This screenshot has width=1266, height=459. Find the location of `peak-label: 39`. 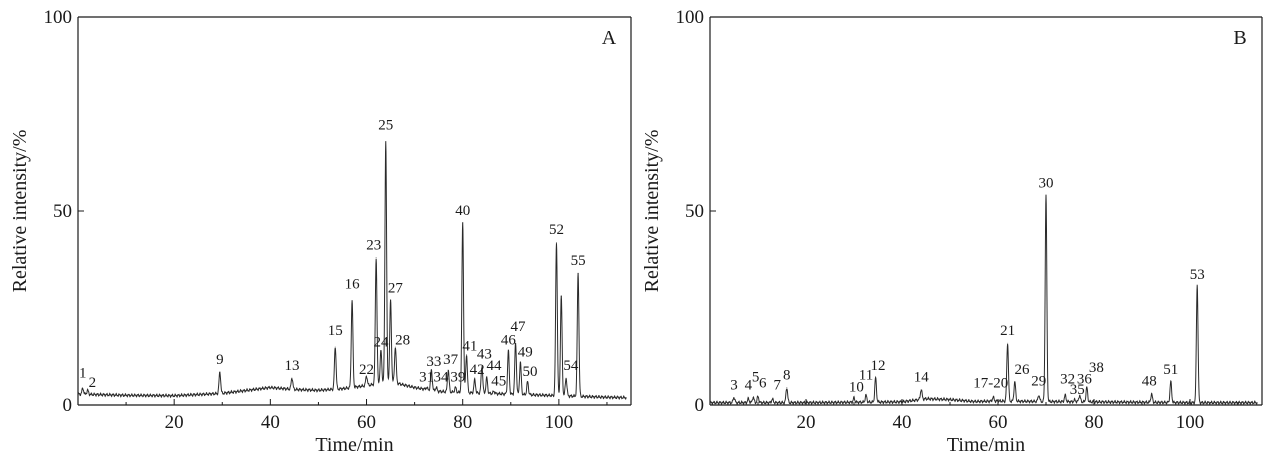

peak-label: 39 is located at coordinates (457, 378).